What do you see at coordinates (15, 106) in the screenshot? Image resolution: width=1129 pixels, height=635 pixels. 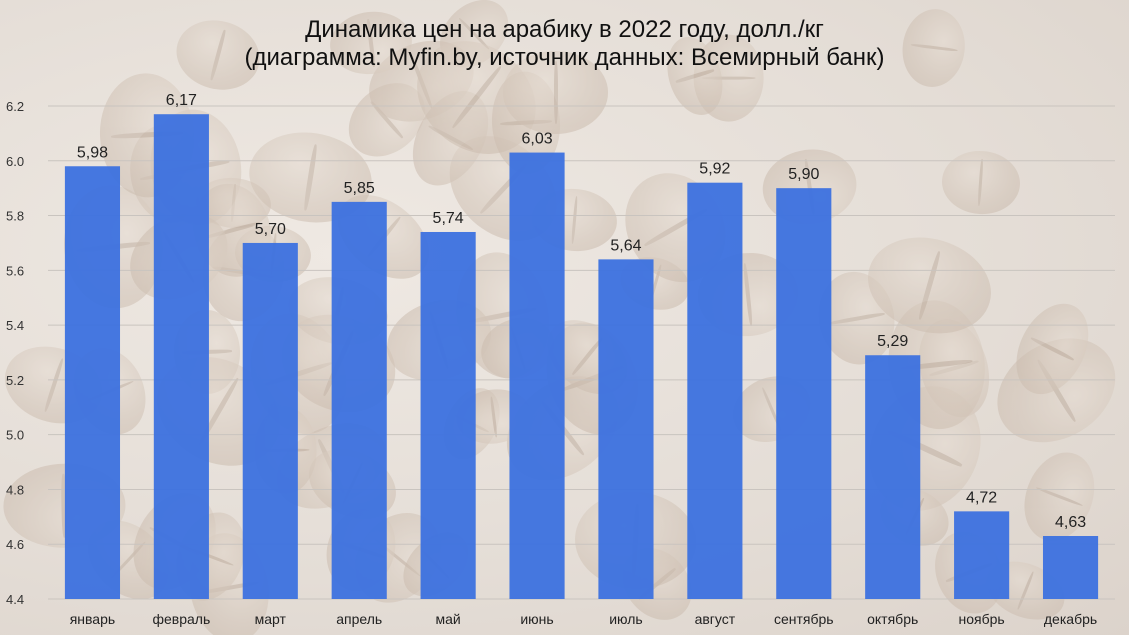 I see `y-tick-label: 6.2` at bounding box center [15, 106].